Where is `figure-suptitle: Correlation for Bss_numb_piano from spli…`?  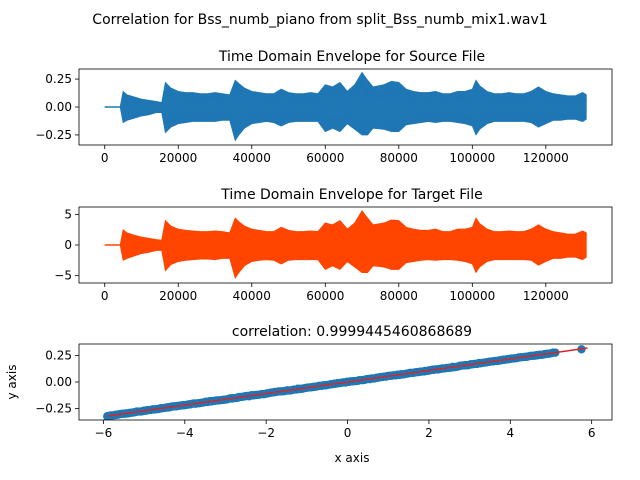
figure-suptitle: Correlation for Bss_numb_piano from spli… is located at coordinates (319, 20).